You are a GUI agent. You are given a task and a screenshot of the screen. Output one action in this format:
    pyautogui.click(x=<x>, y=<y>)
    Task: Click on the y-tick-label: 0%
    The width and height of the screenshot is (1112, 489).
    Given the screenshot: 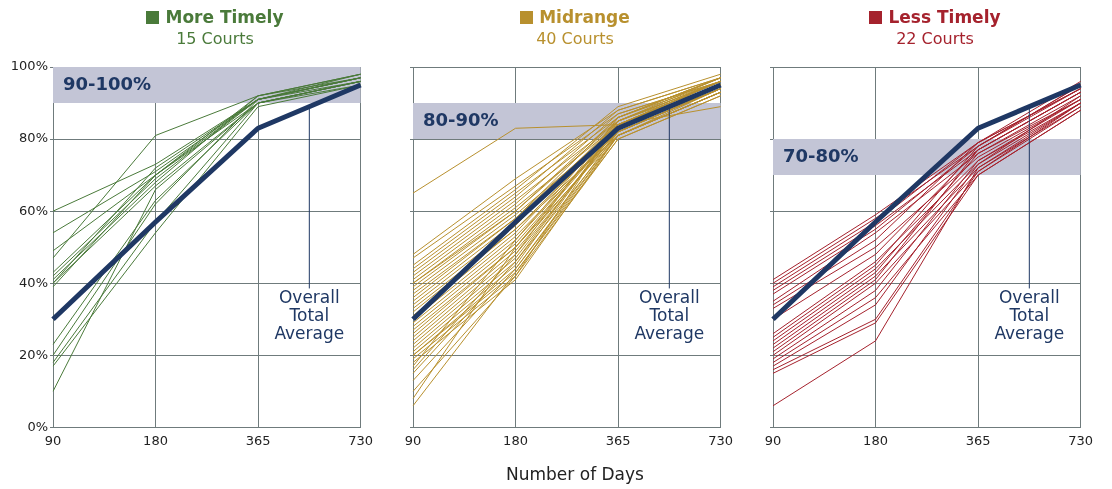 What is the action you would take?
    pyautogui.click(x=37, y=426)
    